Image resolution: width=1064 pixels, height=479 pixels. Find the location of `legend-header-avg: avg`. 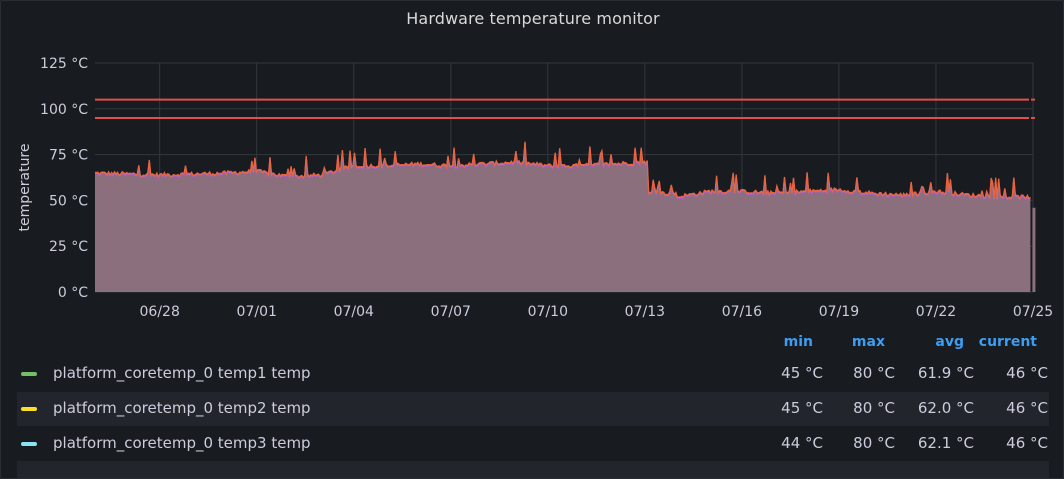

legend-header-avg: avg is located at coordinates (949, 342).